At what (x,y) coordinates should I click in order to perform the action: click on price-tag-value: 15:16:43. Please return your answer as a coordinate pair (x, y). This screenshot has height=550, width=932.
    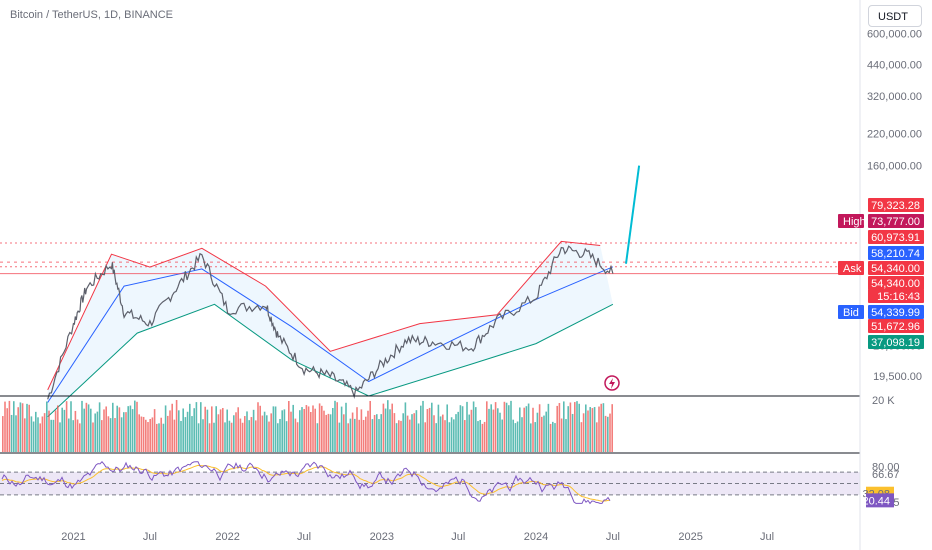
    Looking at the image, I should click on (898, 297).